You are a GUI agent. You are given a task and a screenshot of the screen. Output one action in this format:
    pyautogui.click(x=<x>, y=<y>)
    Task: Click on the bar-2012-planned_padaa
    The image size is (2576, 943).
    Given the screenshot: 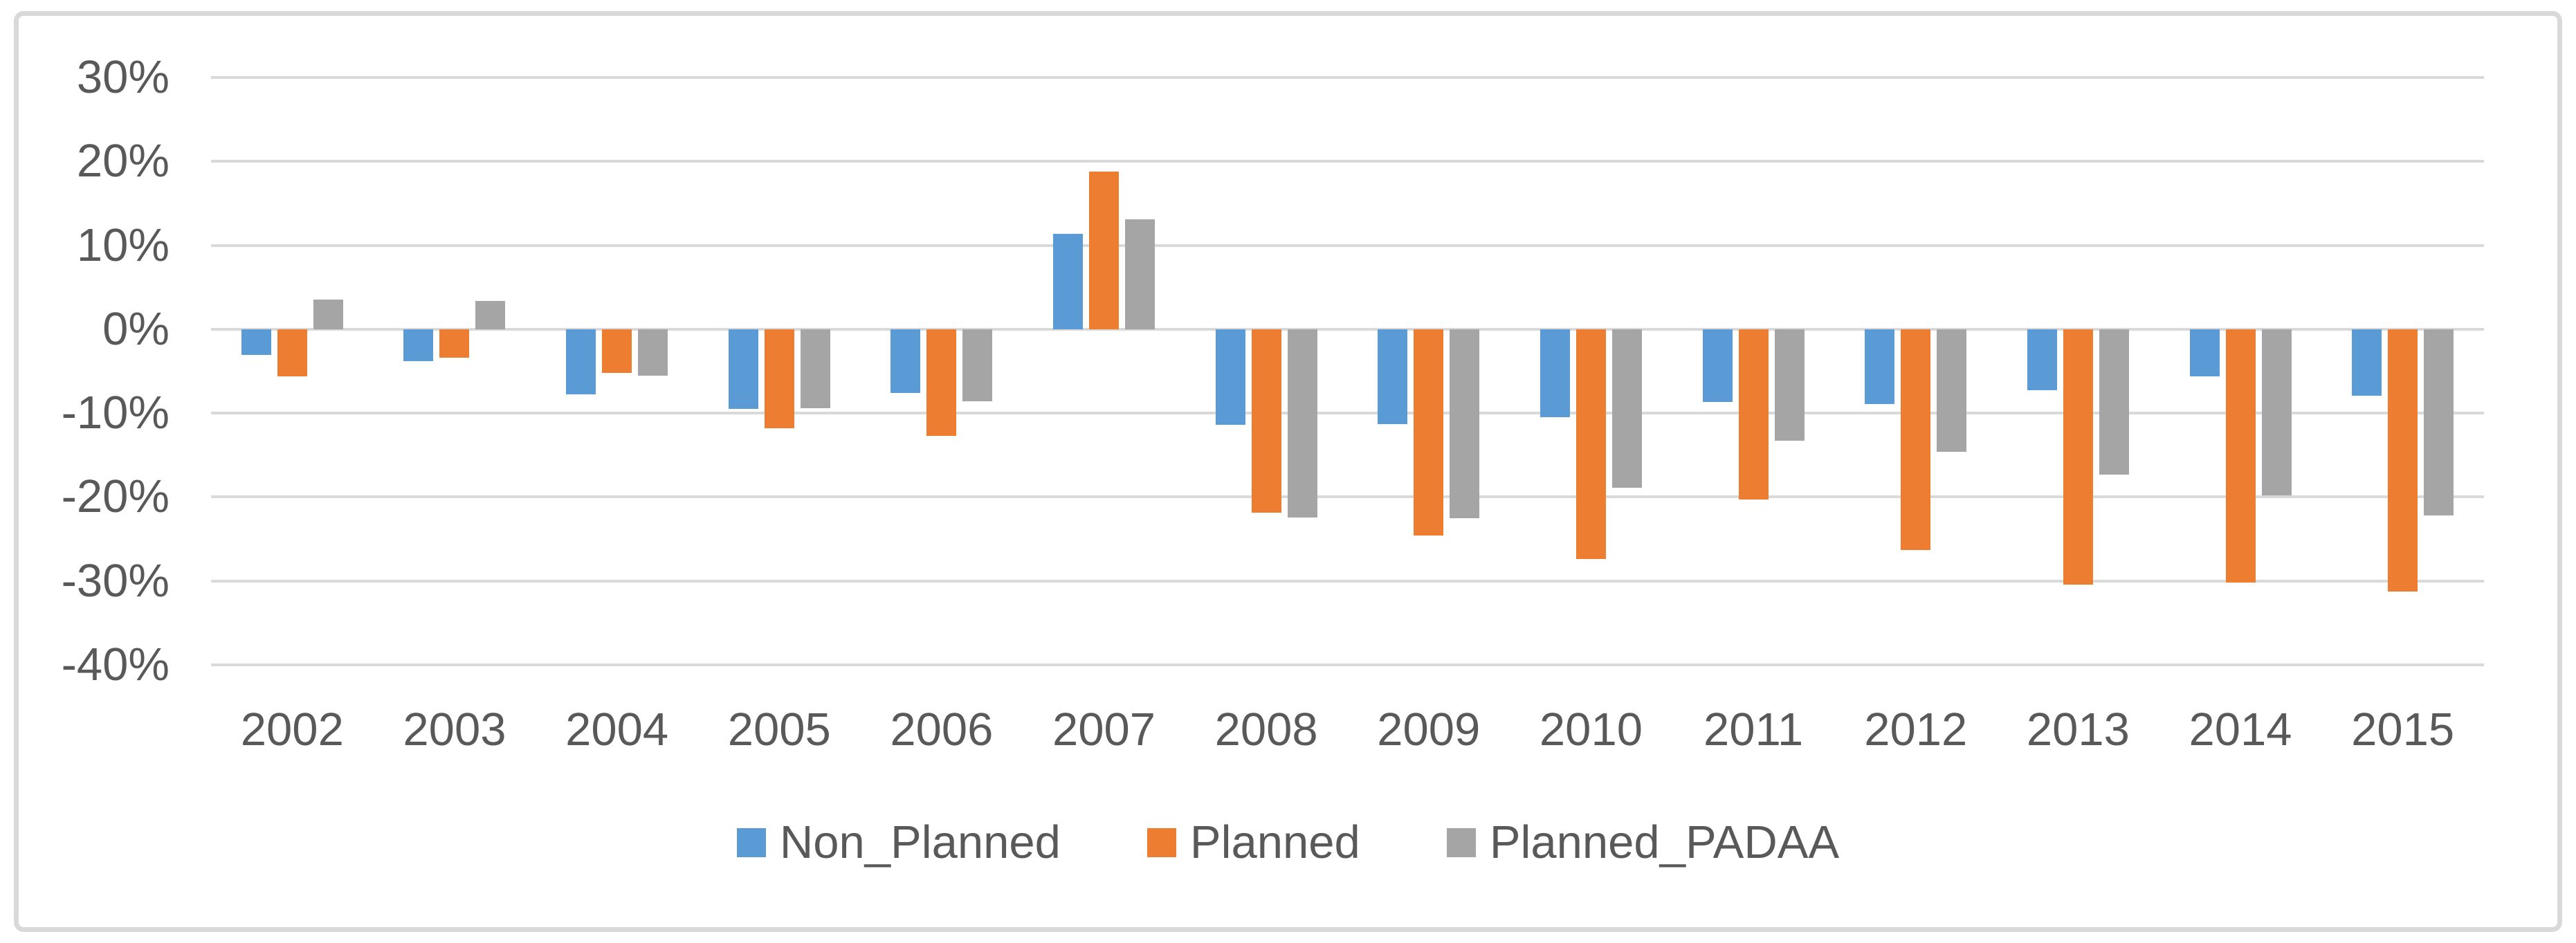 What is the action you would take?
    pyautogui.click(x=1952, y=391)
    